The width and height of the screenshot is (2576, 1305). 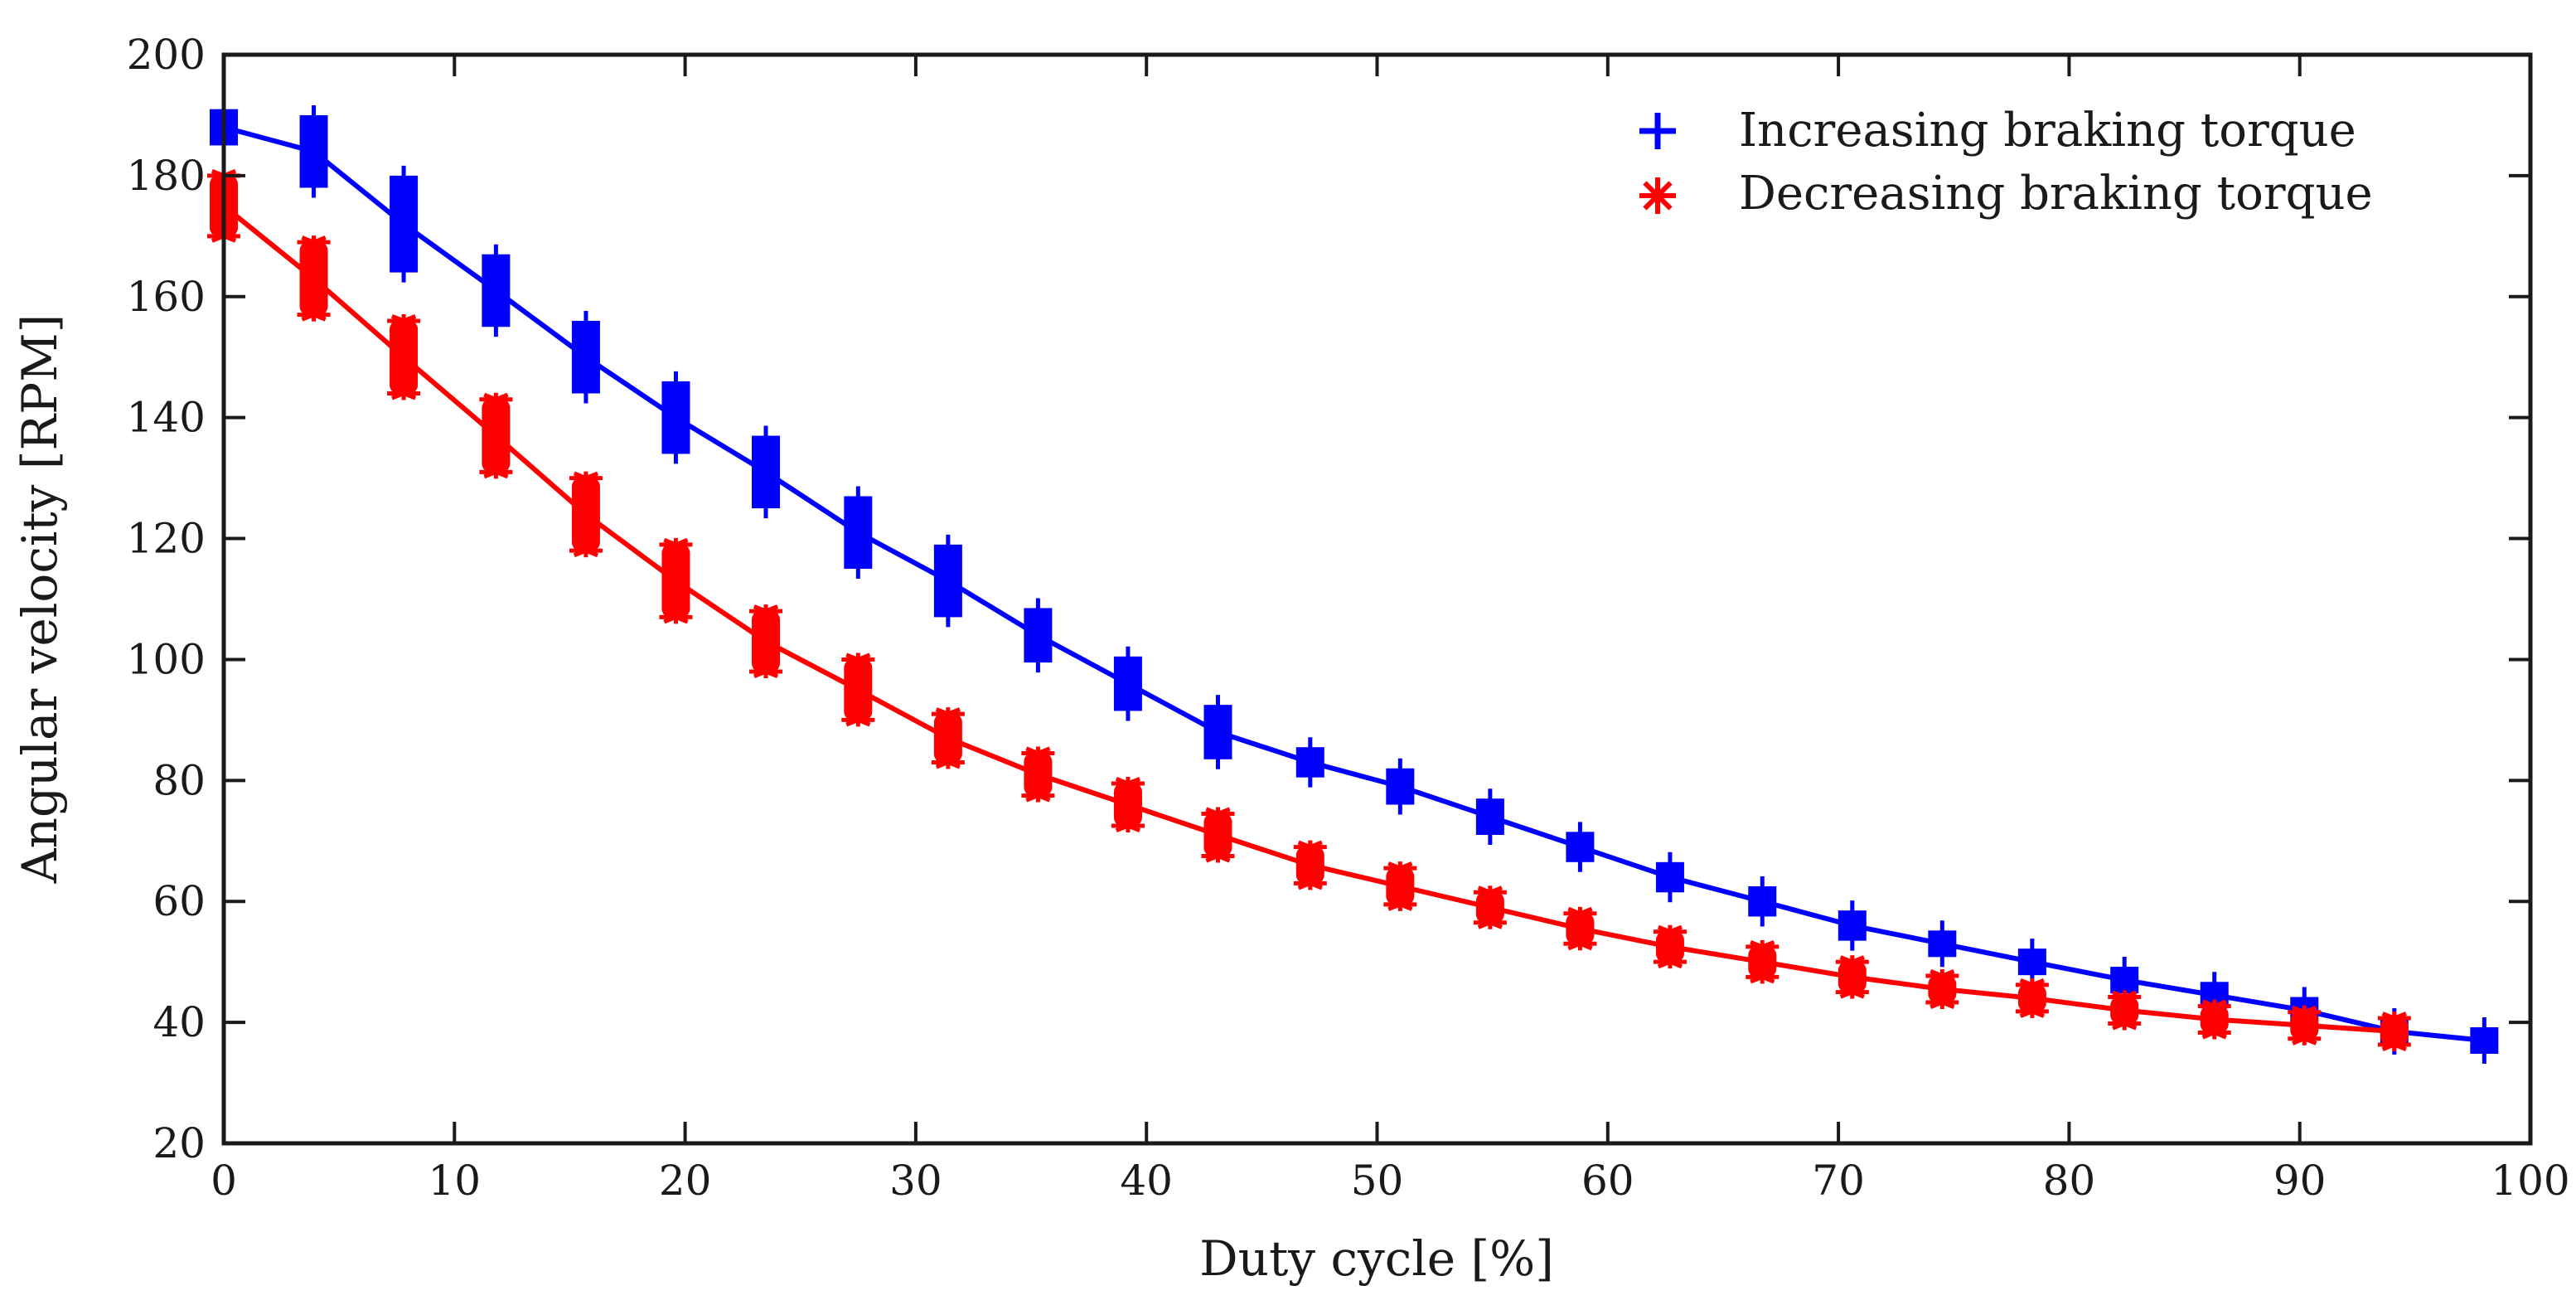 What do you see at coordinates (166, 297) in the screenshot?
I see `y-tick-label: 160` at bounding box center [166, 297].